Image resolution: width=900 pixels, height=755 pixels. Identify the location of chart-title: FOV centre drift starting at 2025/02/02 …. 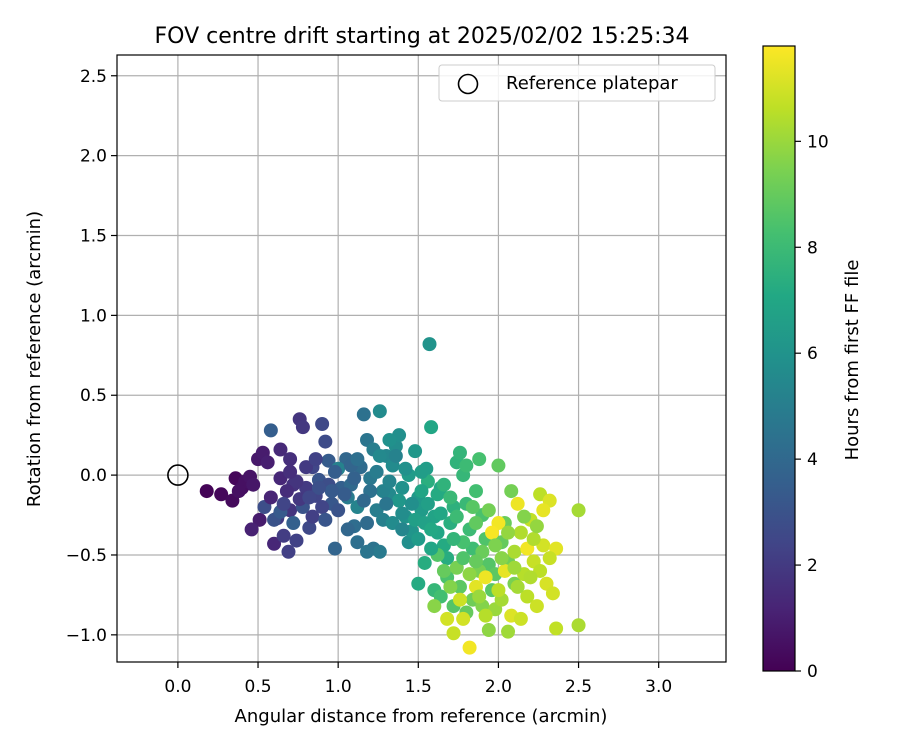
(422, 36).